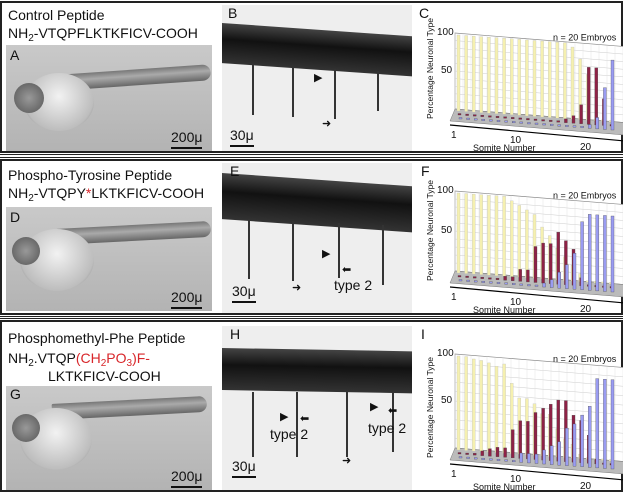 This screenshot has width=623, height=493. What do you see at coordinates (56, 15) in the screenshot?
I see `peptide-title: Control Peptide` at bounding box center [56, 15].